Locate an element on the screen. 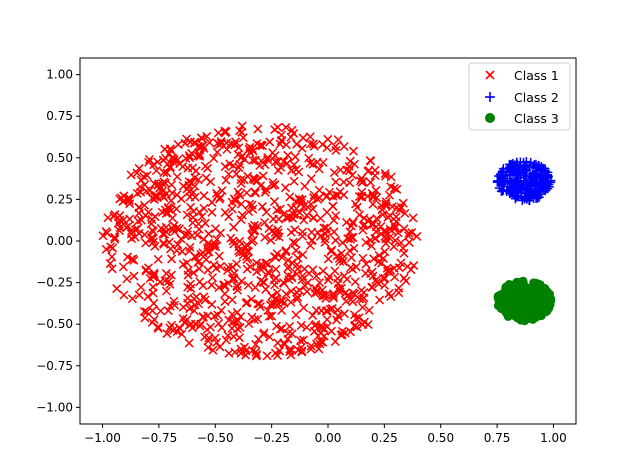 The width and height of the screenshot is (640, 476). data-point-circle is located at coordinates (505, 291).